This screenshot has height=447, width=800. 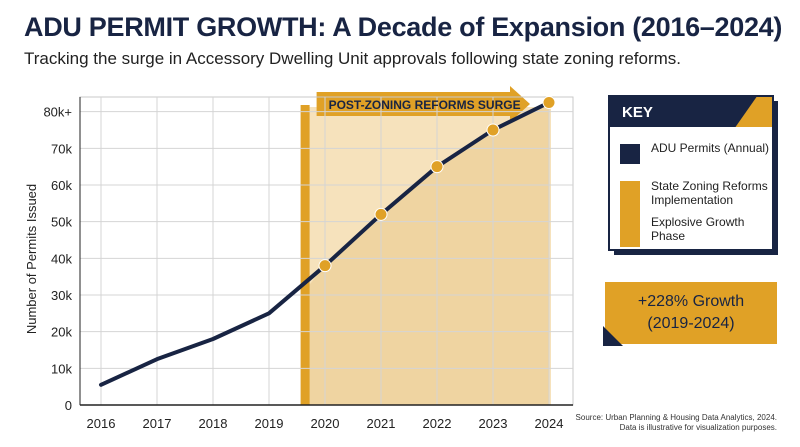 What do you see at coordinates (61, 368) in the screenshot?
I see `y-tick-label: 10k` at bounding box center [61, 368].